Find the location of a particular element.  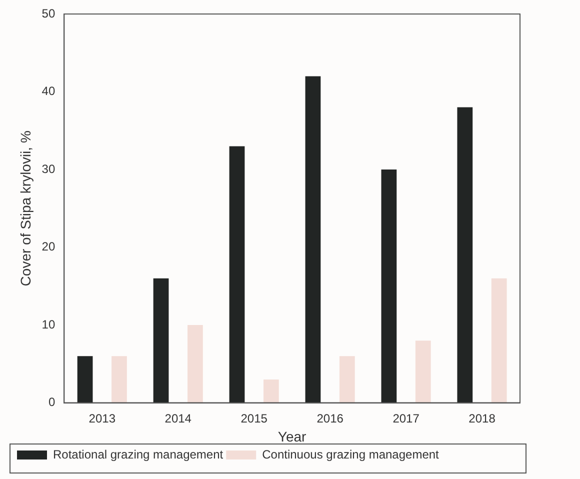

y-tick-label: 10 is located at coordinates (49, 324).